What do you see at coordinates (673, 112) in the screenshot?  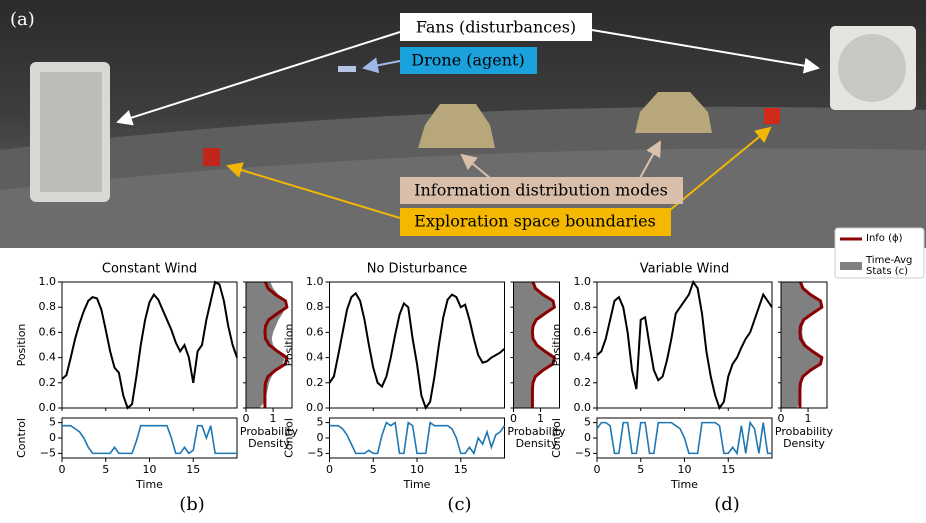 I see `blocks-right` at bounding box center [673, 112].